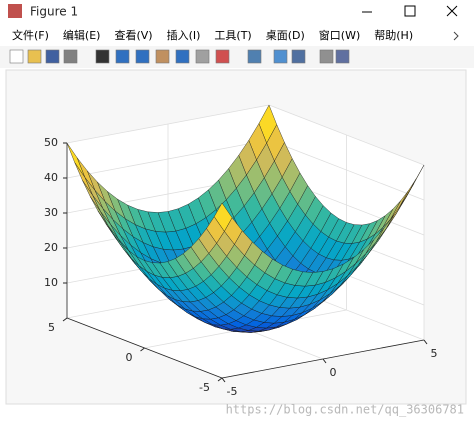 The width and height of the screenshot is (474, 426). What do you see at coordinates (30, 35) in the screenshot?
I see `menu-item: 文件(F)` at bounding box center [30, 35].